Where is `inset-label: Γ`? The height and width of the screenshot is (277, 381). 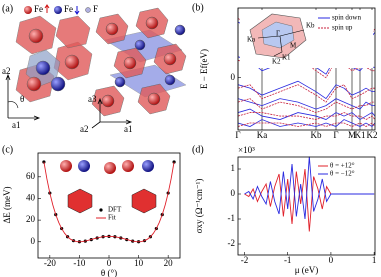 inset-label: Γ is located at coordinates (278, 34).